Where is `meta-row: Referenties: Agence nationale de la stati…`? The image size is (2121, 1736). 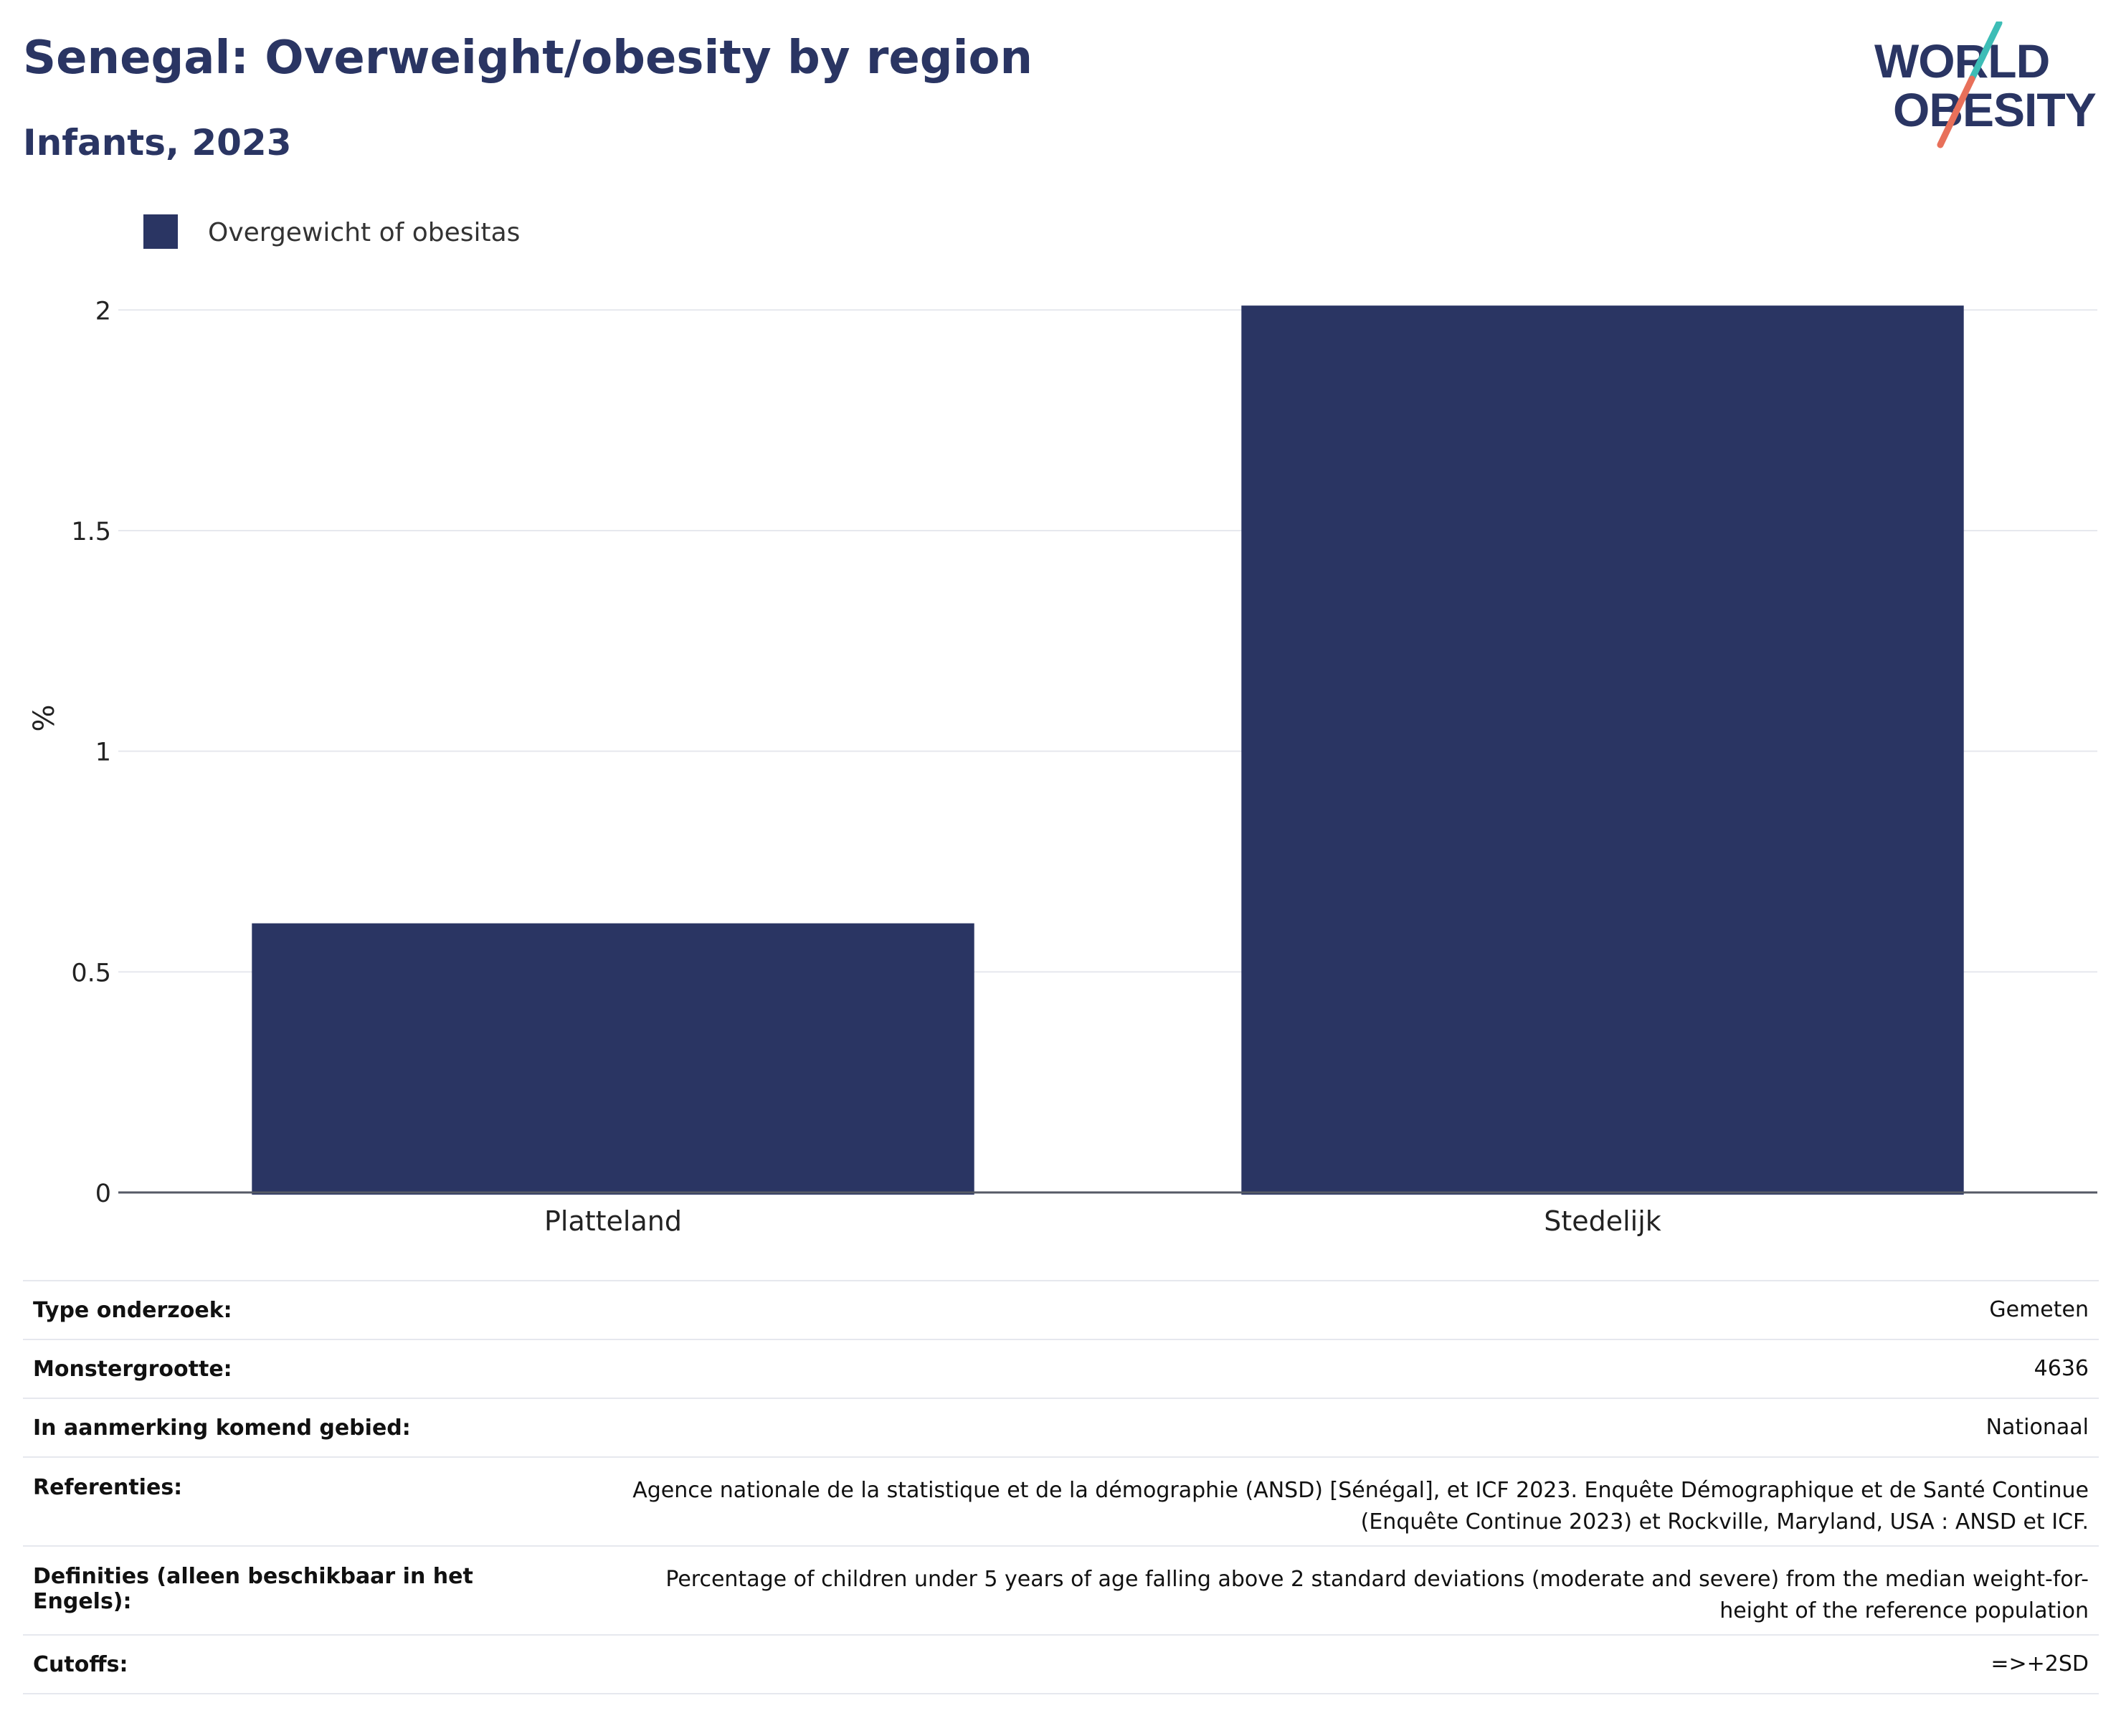 meta-row: Referenties: Agence nationale de la stati… is located at coordinates (1061, 1501).